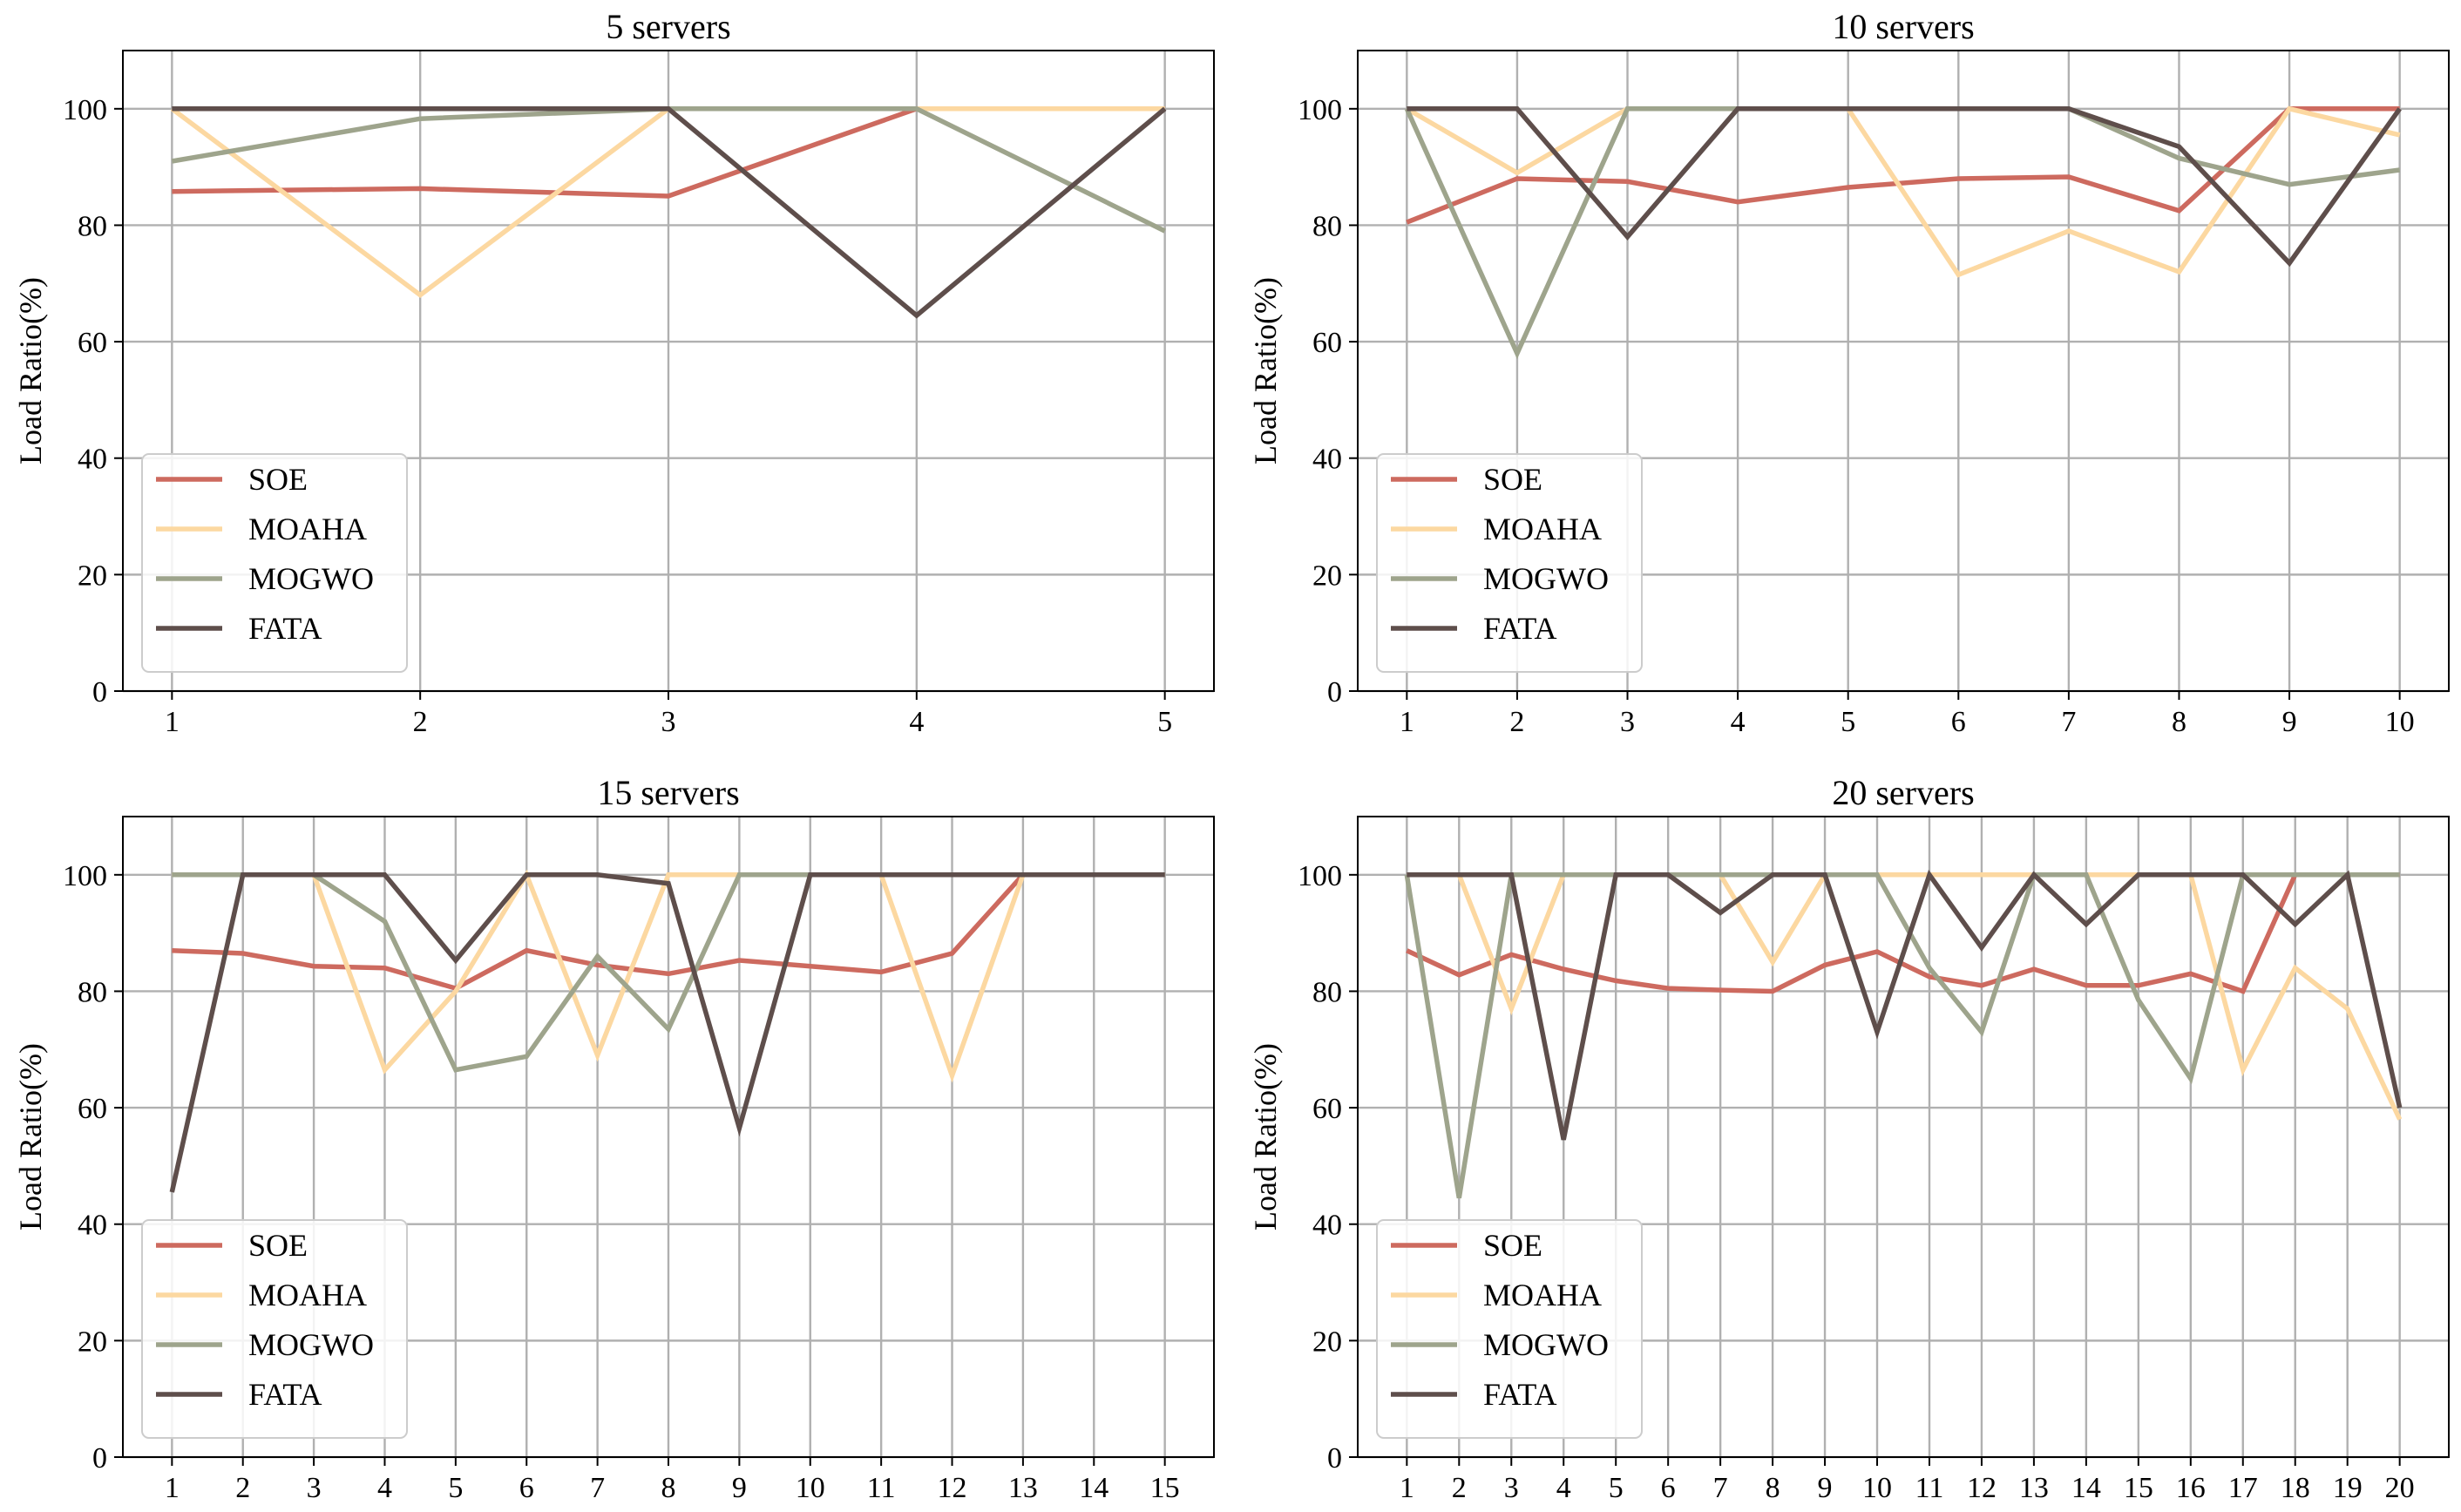 This screenshot has width=2461, height=1512. Describe the element at coordinates (1407, 722) in the screenshot. I see `x-tick-label: 1` at that location.